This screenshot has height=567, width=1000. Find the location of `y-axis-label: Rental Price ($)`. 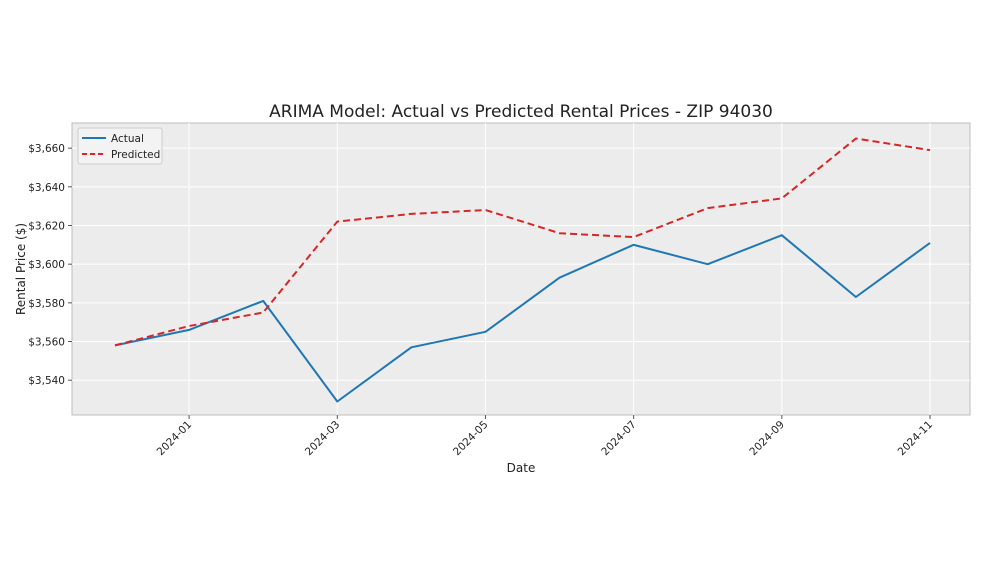

y-axis-label: Rental Price ($) is located at coordinates (21, 269).